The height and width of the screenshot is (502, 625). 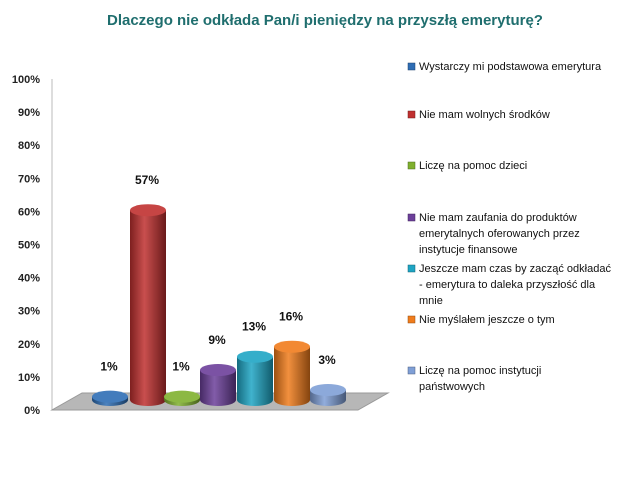 I want to click on legend-label: emerytalnych oferowanych przez, so click(x=499, y=234).